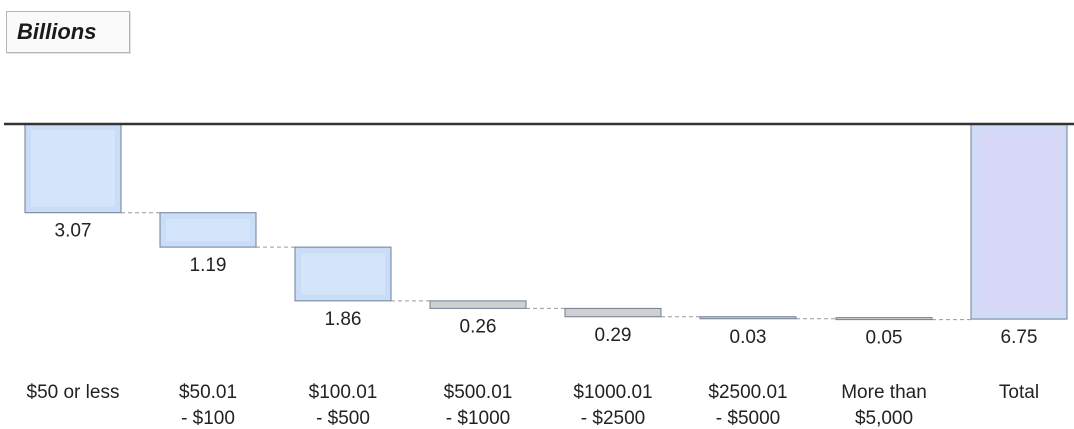  What do you see at coordinates (208, 418) in the screenshot?
I see `category-label: - $100` at bounding box center [208, 418].